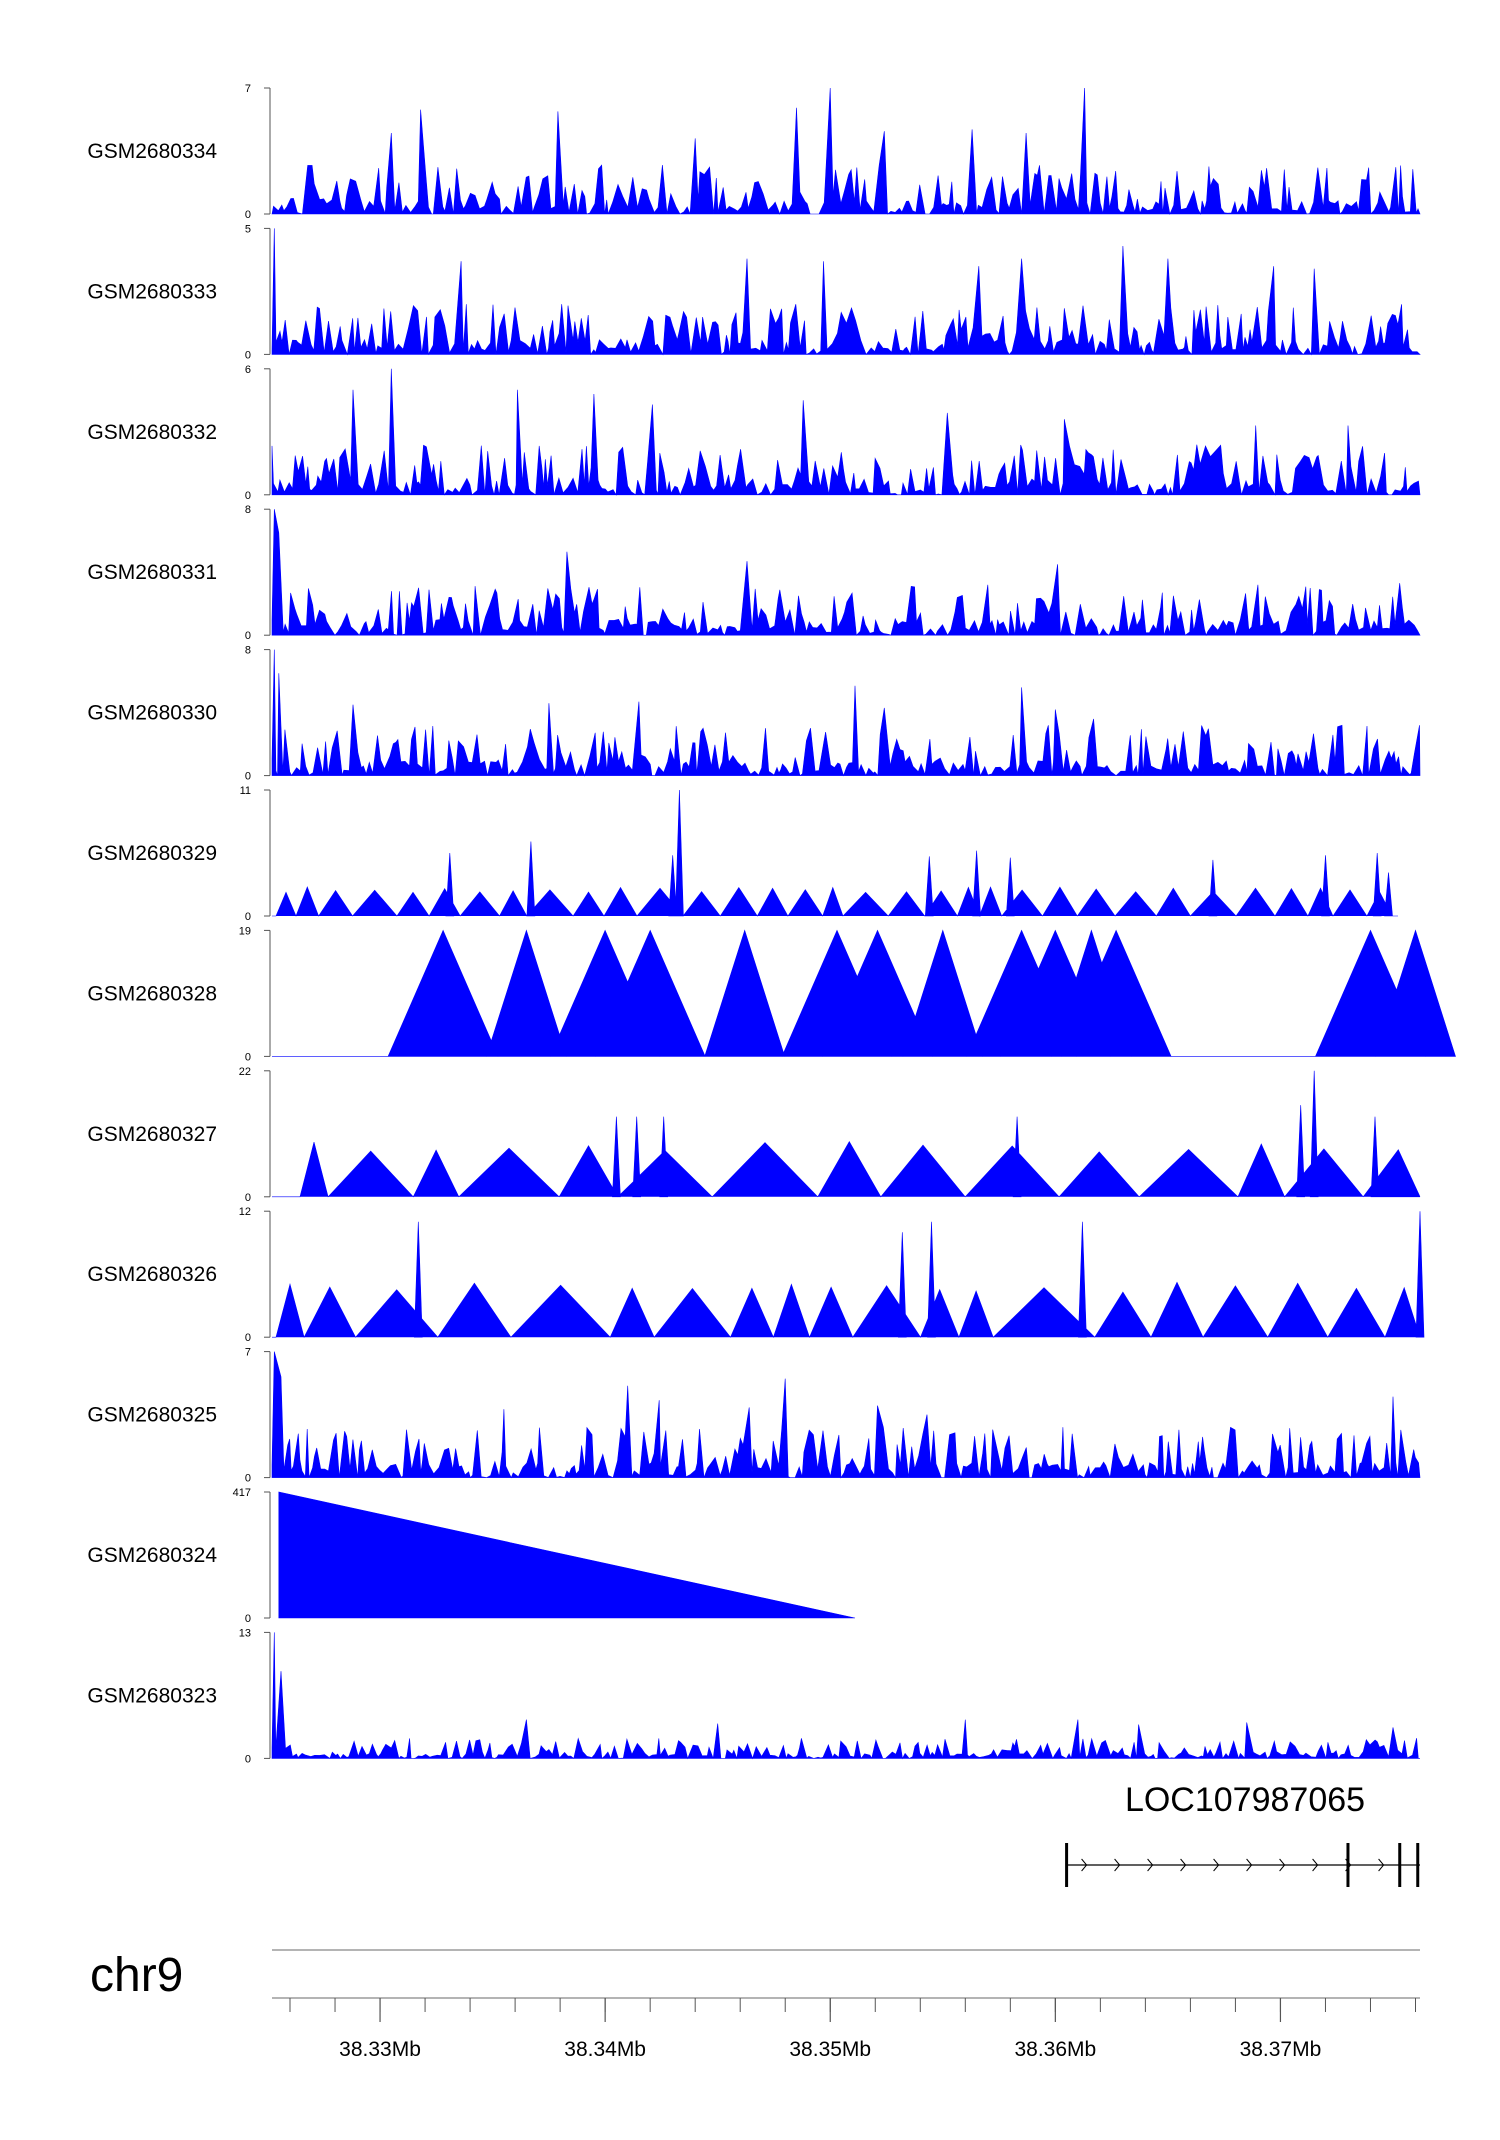 The height and width of the screenshot is (2140, 1500). Describe the element at coordinates (152, 713) in the screenshot. I see `track-label: GSM2680330` at that location.